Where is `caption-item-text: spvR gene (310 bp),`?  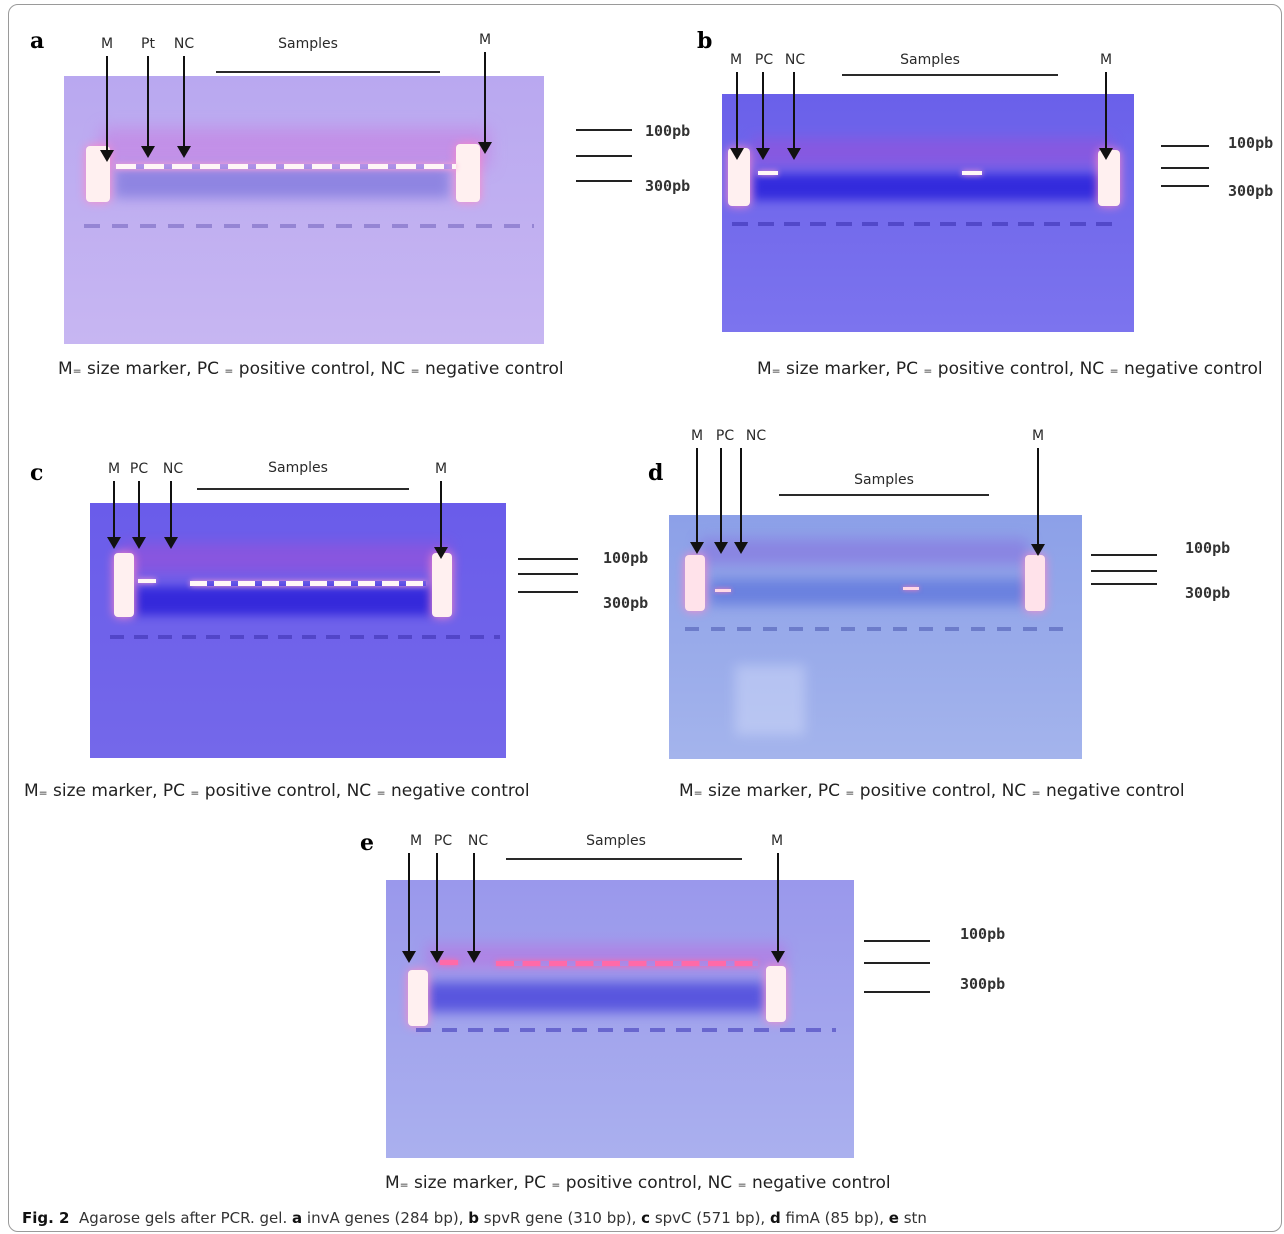
caption-item-text: spvR gene (310 bp), is located at coordinates (560, 1218).